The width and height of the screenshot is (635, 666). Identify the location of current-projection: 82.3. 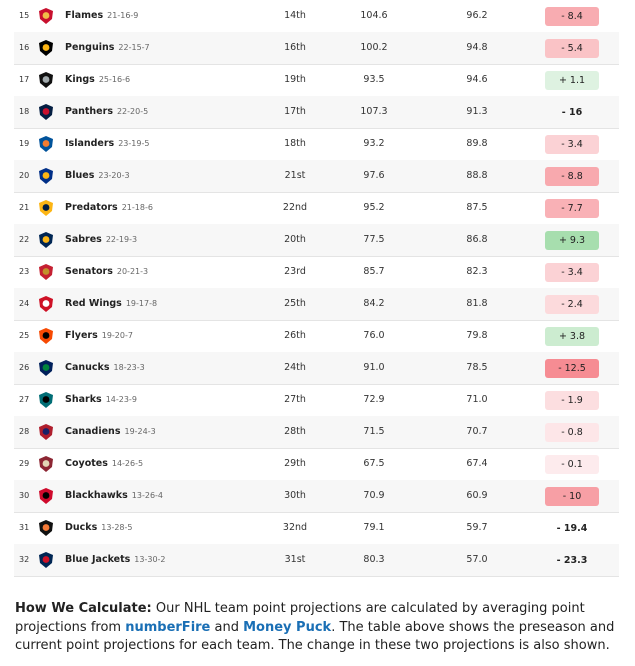
(477, 271).